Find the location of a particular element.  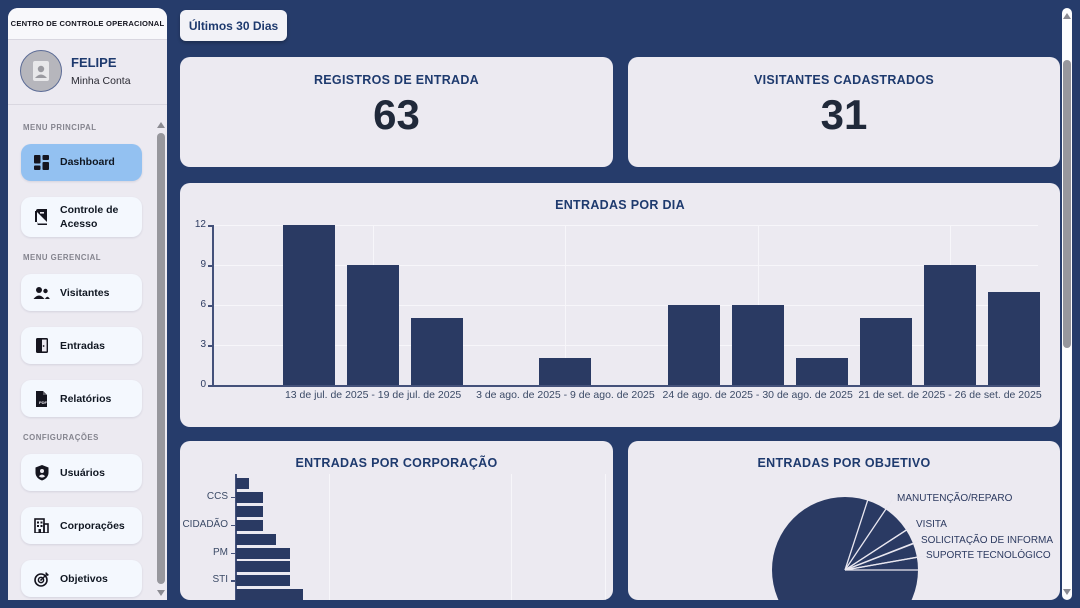

pie-label-visita: VISITA is located at coordinates (931, 524).